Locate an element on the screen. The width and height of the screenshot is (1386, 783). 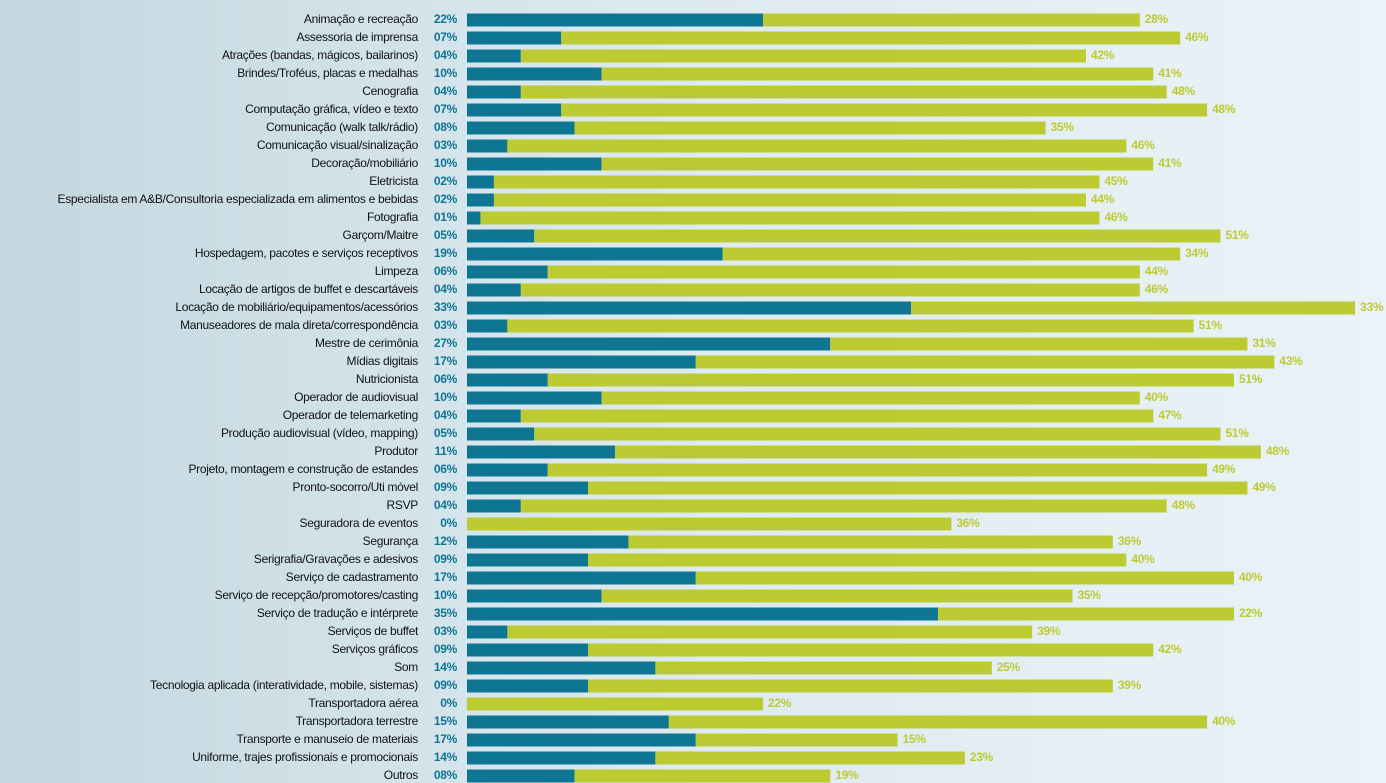
category-label: Comunicação (walk talk/rádio) is located at coordinates (342, 127).